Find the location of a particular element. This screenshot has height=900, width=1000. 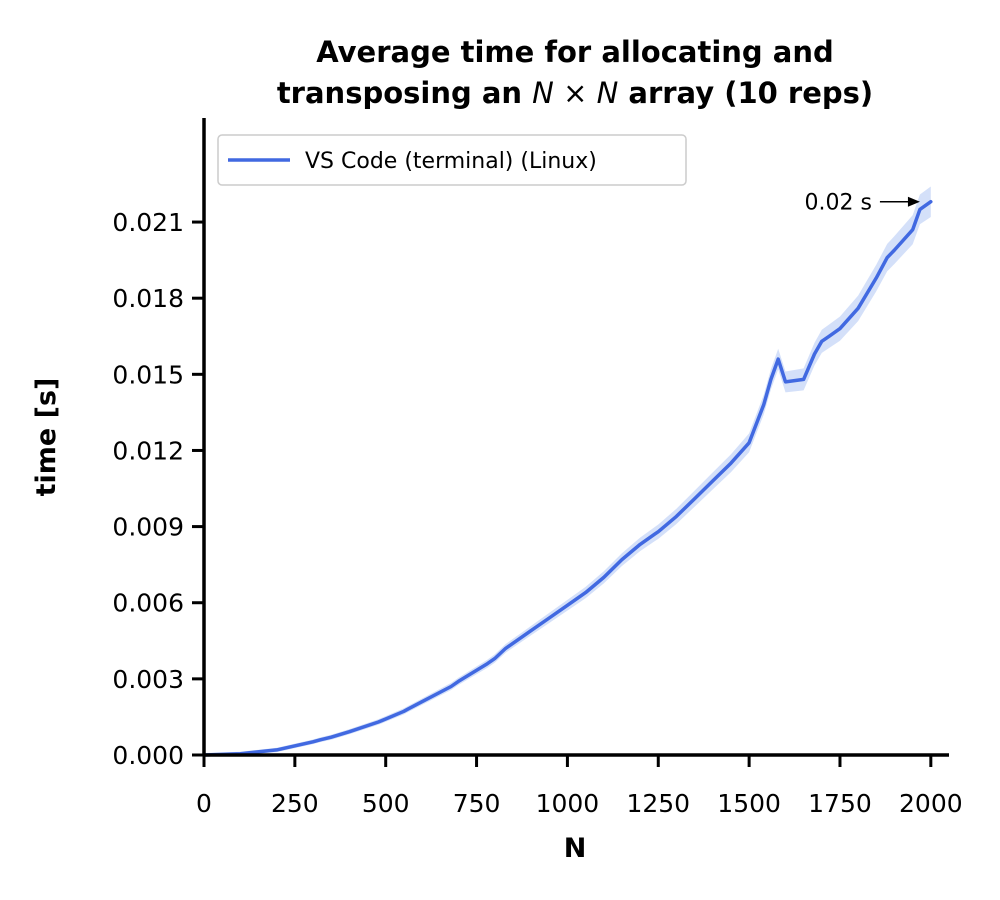

x-tick-label: 1500 is located at coordinates (749, 803).